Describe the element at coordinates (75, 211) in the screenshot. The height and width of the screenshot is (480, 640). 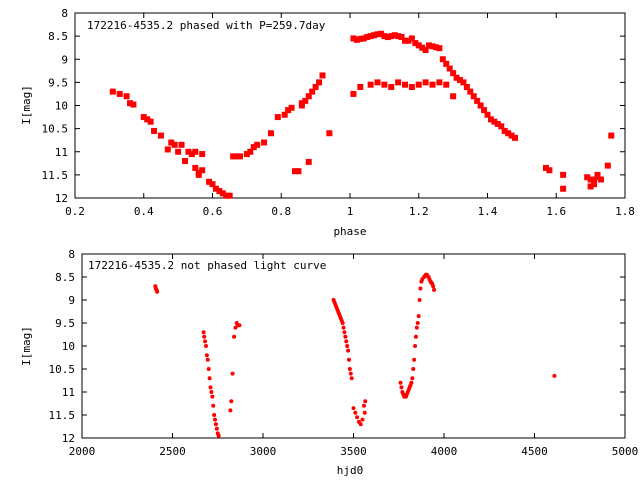
I see `x-tick-label: 0.2` at that location.